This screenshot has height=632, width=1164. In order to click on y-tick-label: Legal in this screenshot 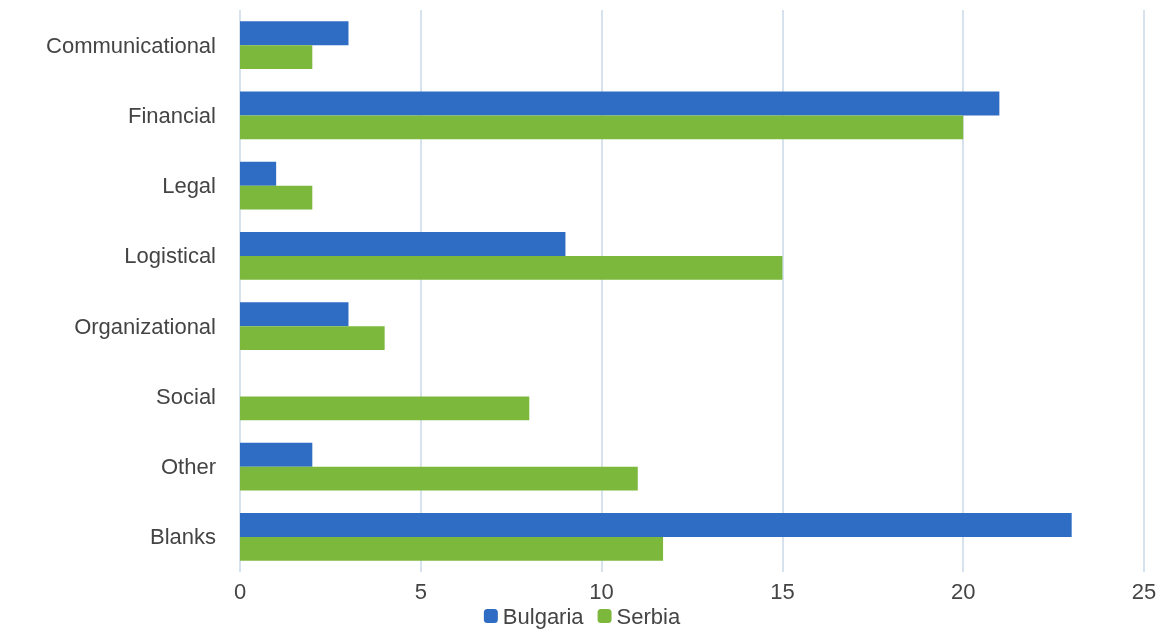, I will do `click(189, 186)`.